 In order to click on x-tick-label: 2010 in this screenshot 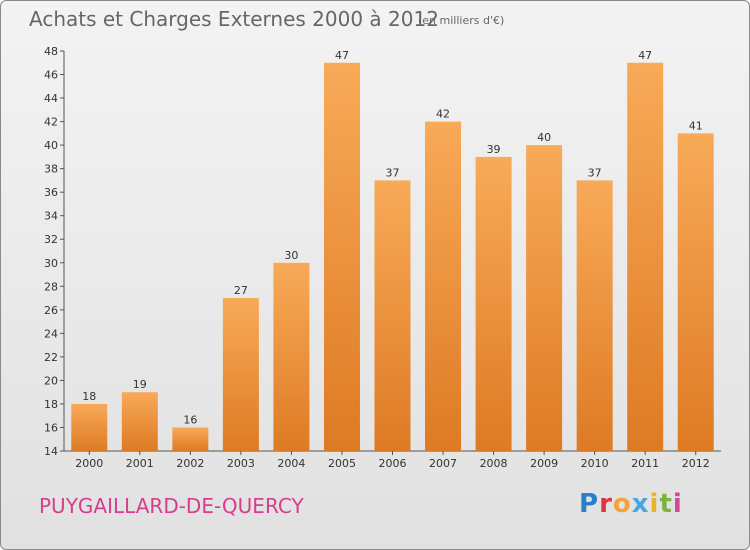, I will do `click(595, 463)`.